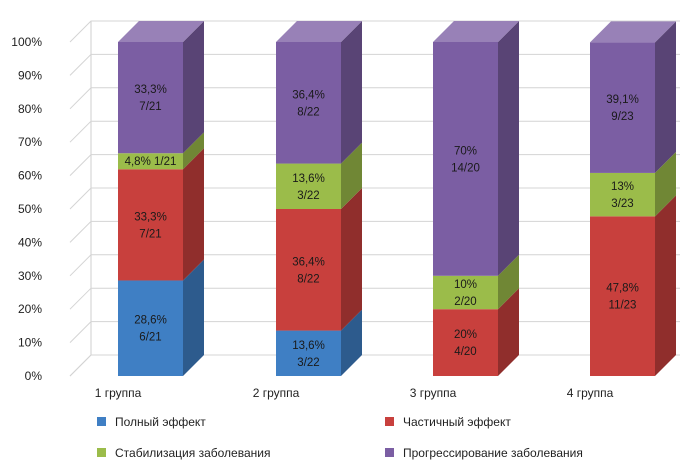  I want to click on x-category-label: 3 группа, so click(433, 393).